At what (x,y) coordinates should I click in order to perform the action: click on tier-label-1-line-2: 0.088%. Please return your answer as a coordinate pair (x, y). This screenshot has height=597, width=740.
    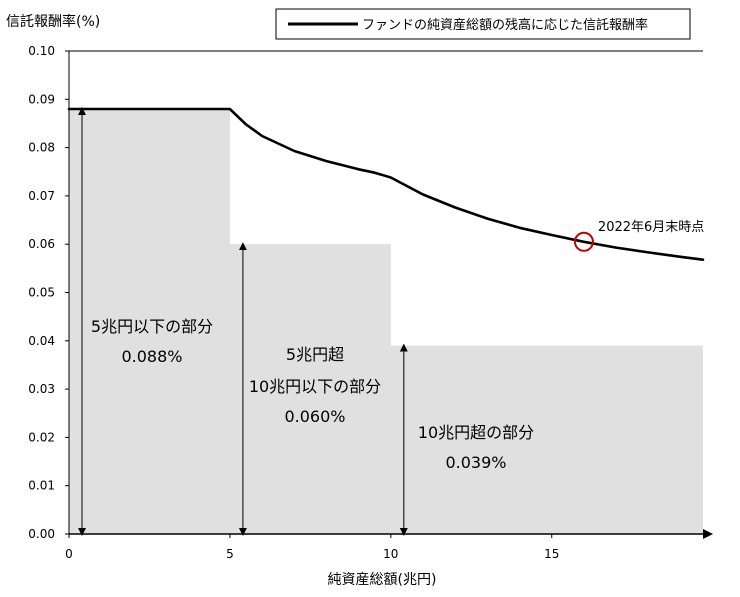
    Looking at the image, I should click on (151, 356).